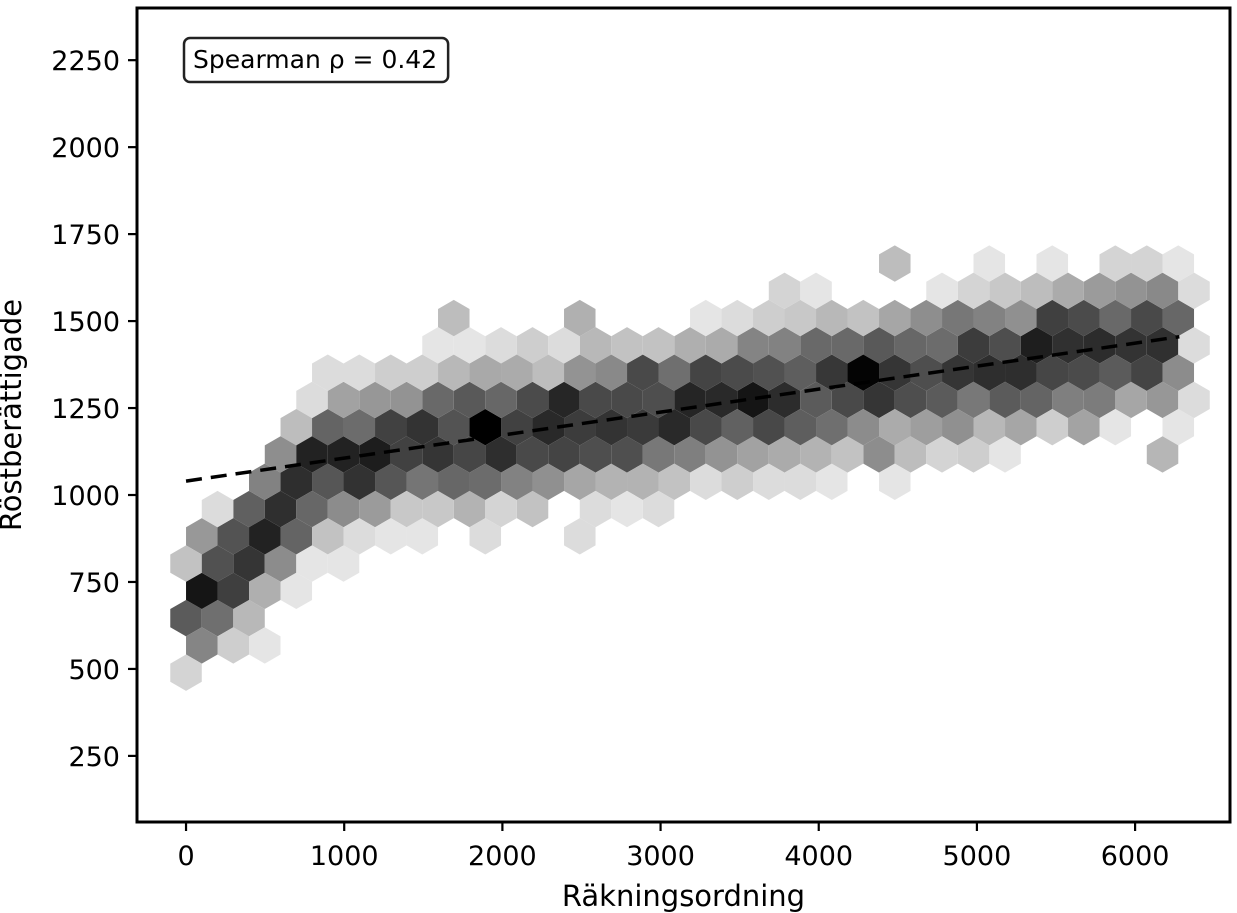  What do you see at coordinates (818, 856) in the screenshot?
I see `x-tick-label: 4000` at bounding box center [818, 856].